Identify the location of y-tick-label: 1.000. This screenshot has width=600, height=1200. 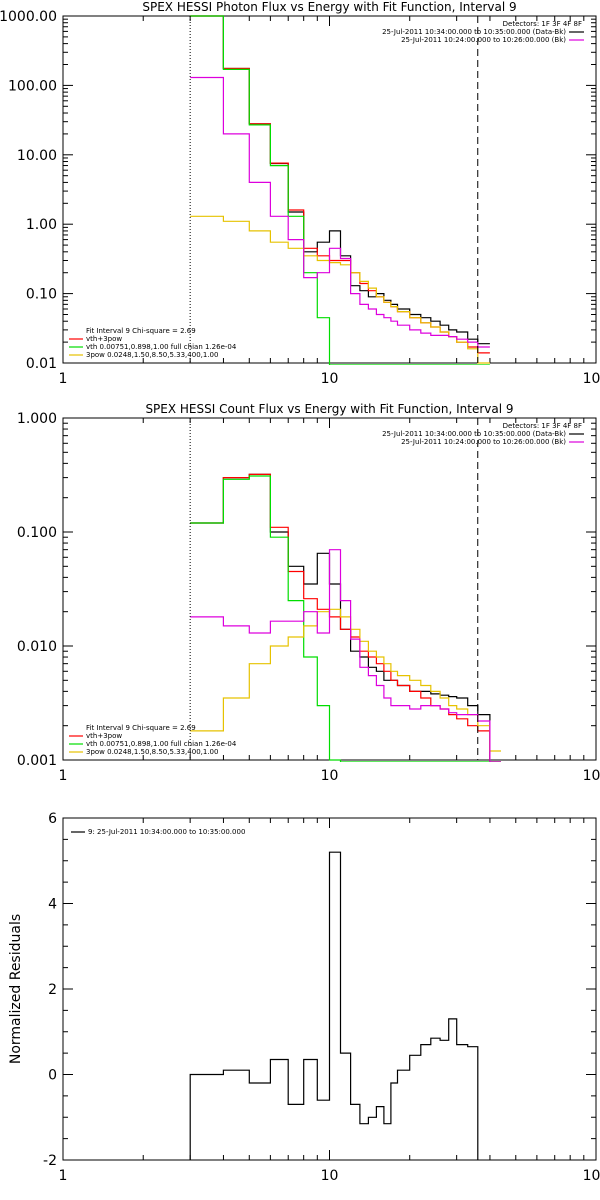
(37, 419).